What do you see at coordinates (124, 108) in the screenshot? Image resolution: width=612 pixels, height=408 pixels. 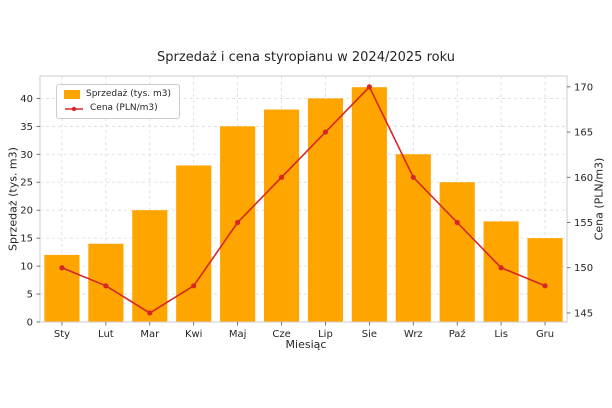 I see `line-legend-label: Cena (PLN/m3)` at bounding box center [124, 108].